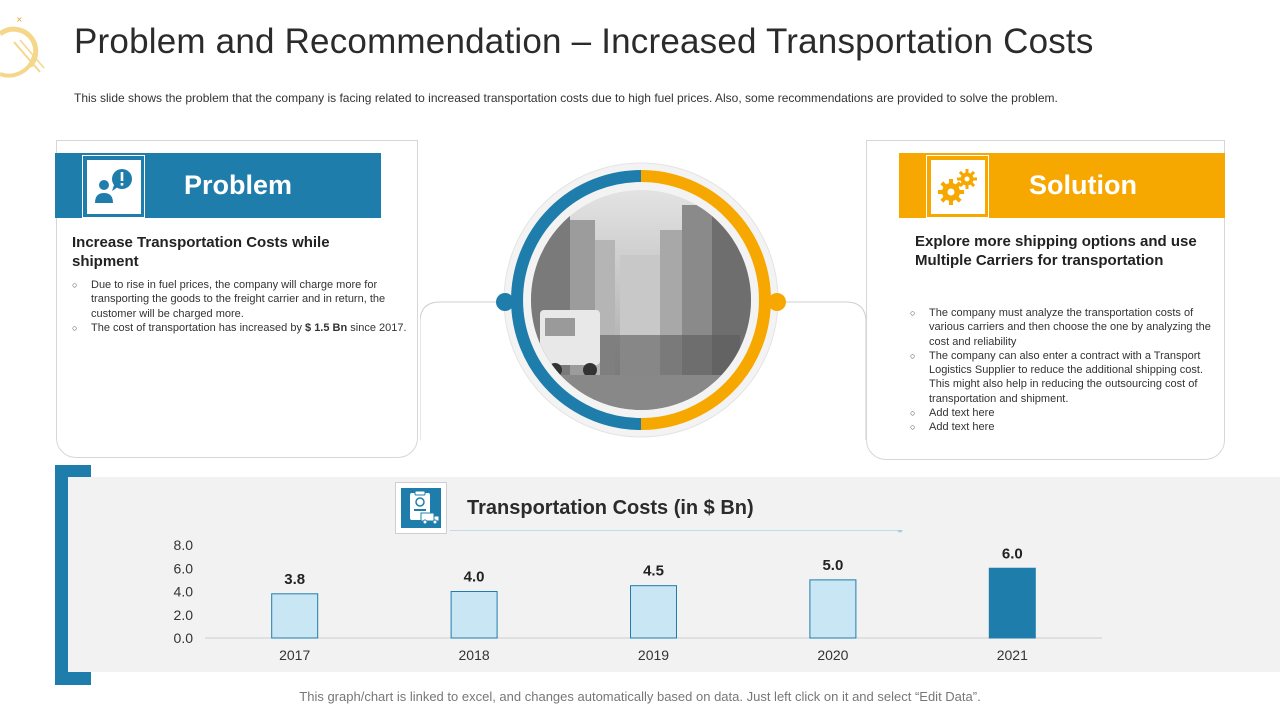  I want to click on chart-icon-box, so click(421, 508).